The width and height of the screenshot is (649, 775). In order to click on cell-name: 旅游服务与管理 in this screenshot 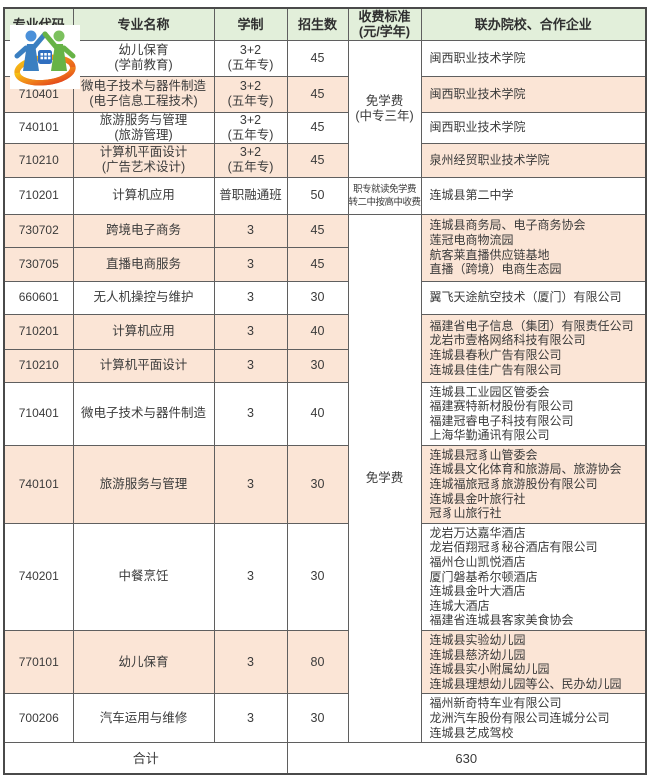, I will do `click(143, 484)`.